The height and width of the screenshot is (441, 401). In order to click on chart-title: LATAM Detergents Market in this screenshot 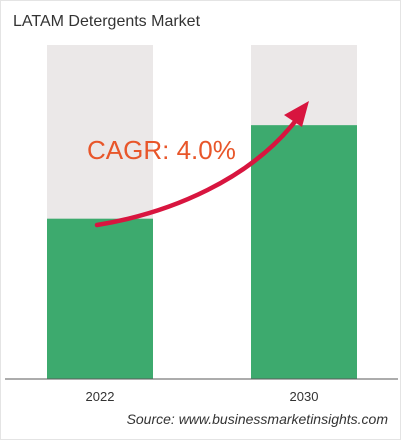, I will do `click(107, 21)`.